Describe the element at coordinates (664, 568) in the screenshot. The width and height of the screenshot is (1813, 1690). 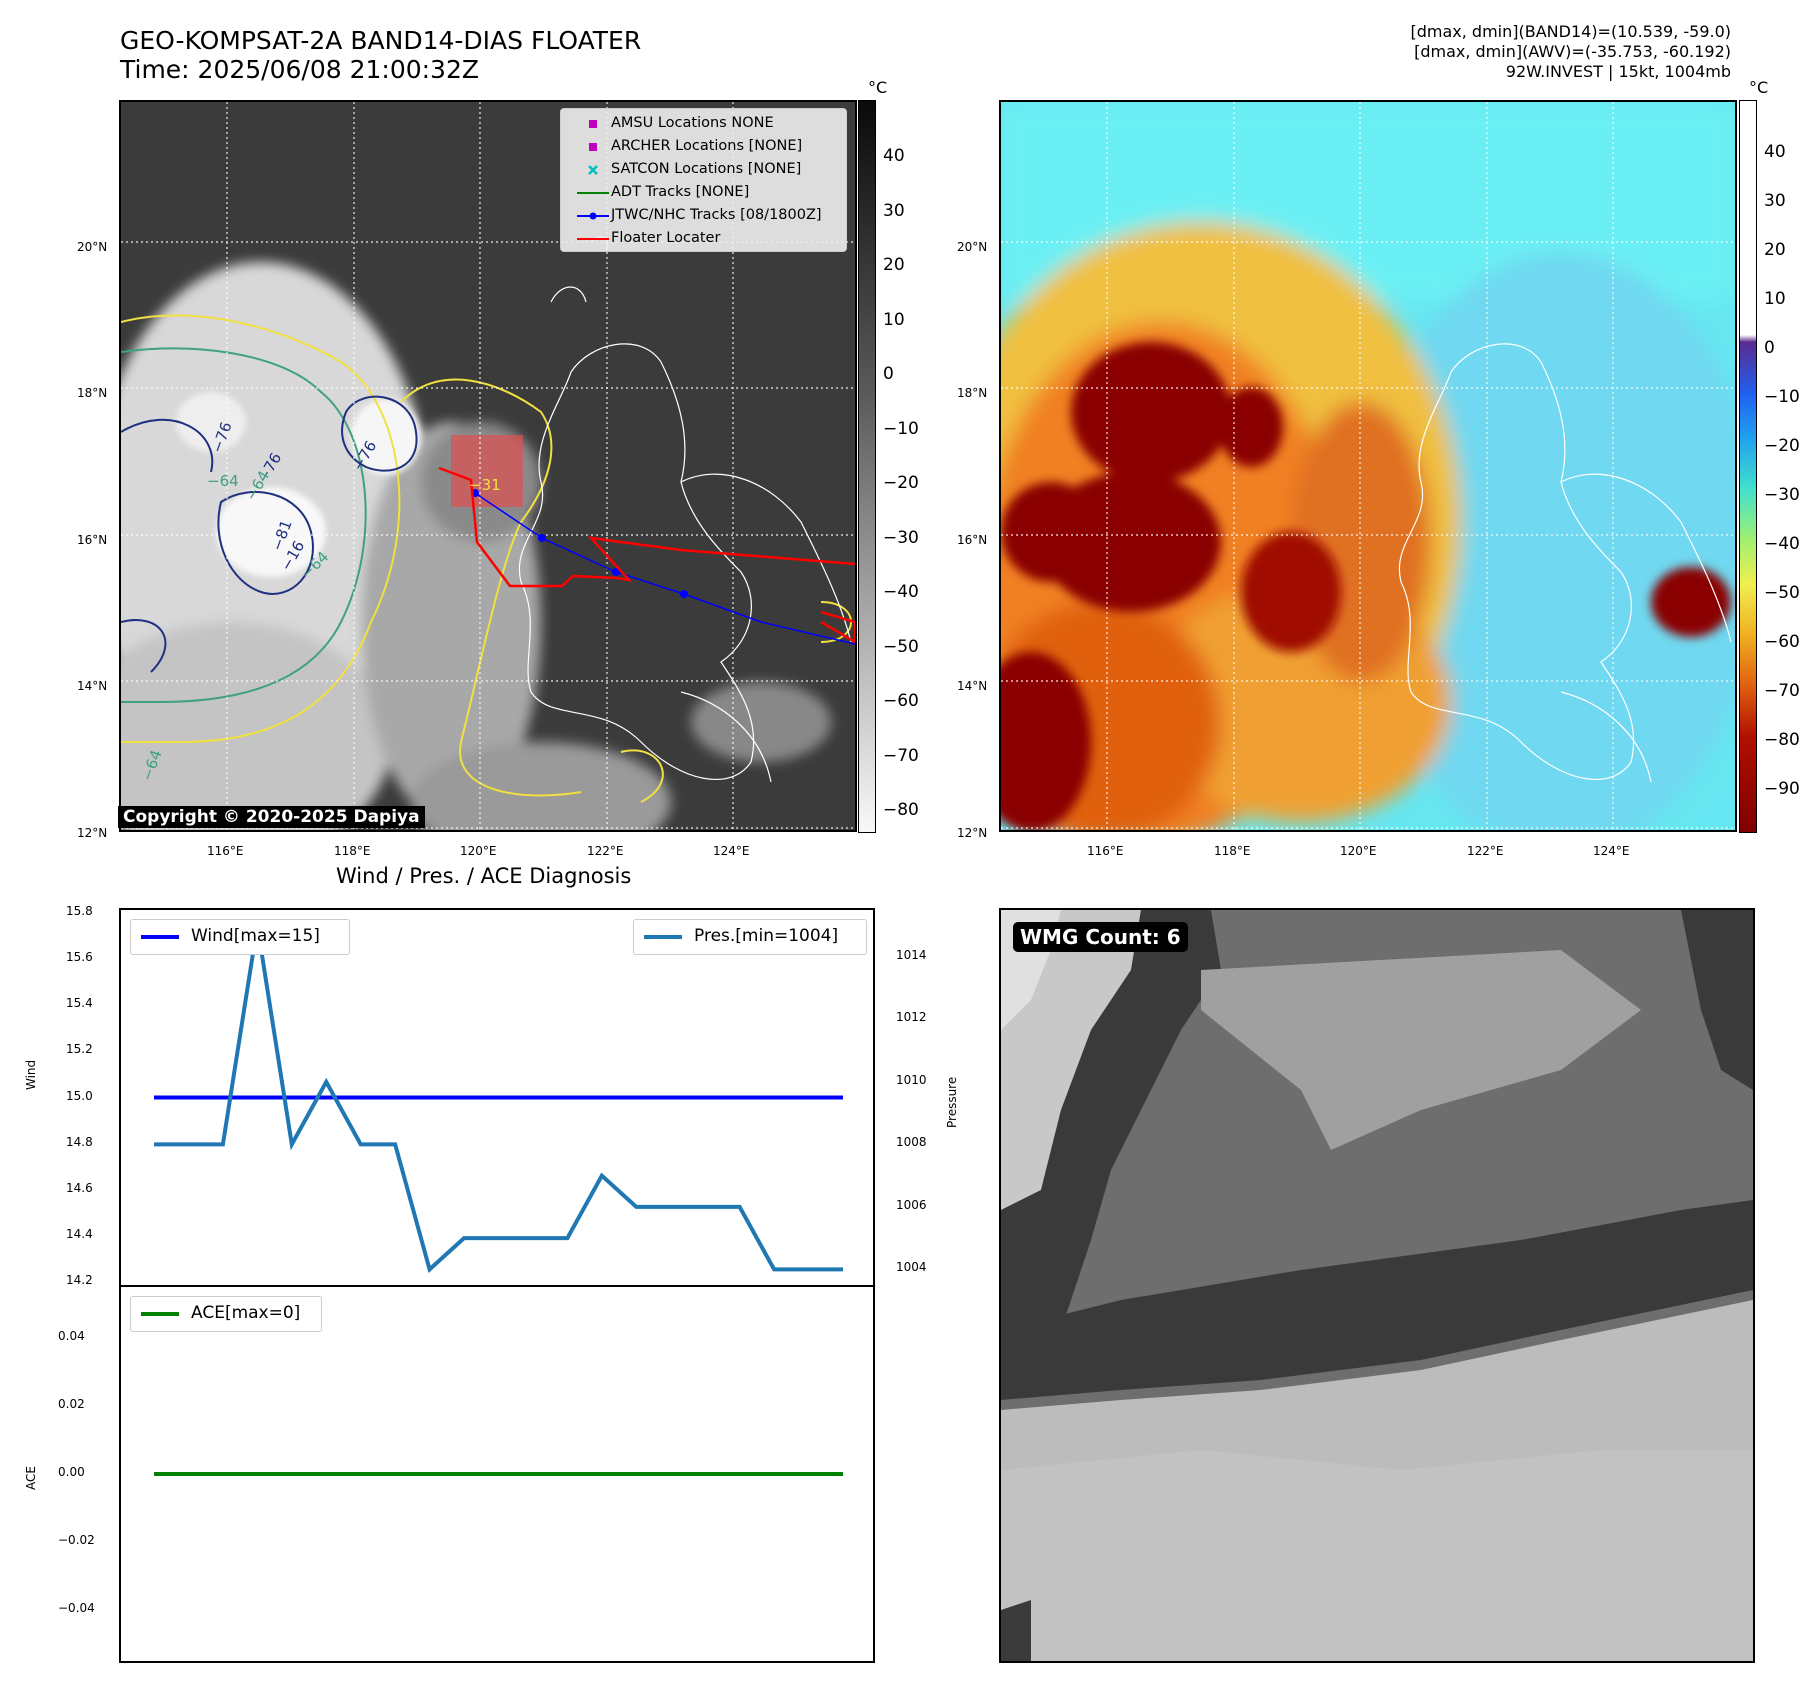
I see `jtwc-track` at that location.